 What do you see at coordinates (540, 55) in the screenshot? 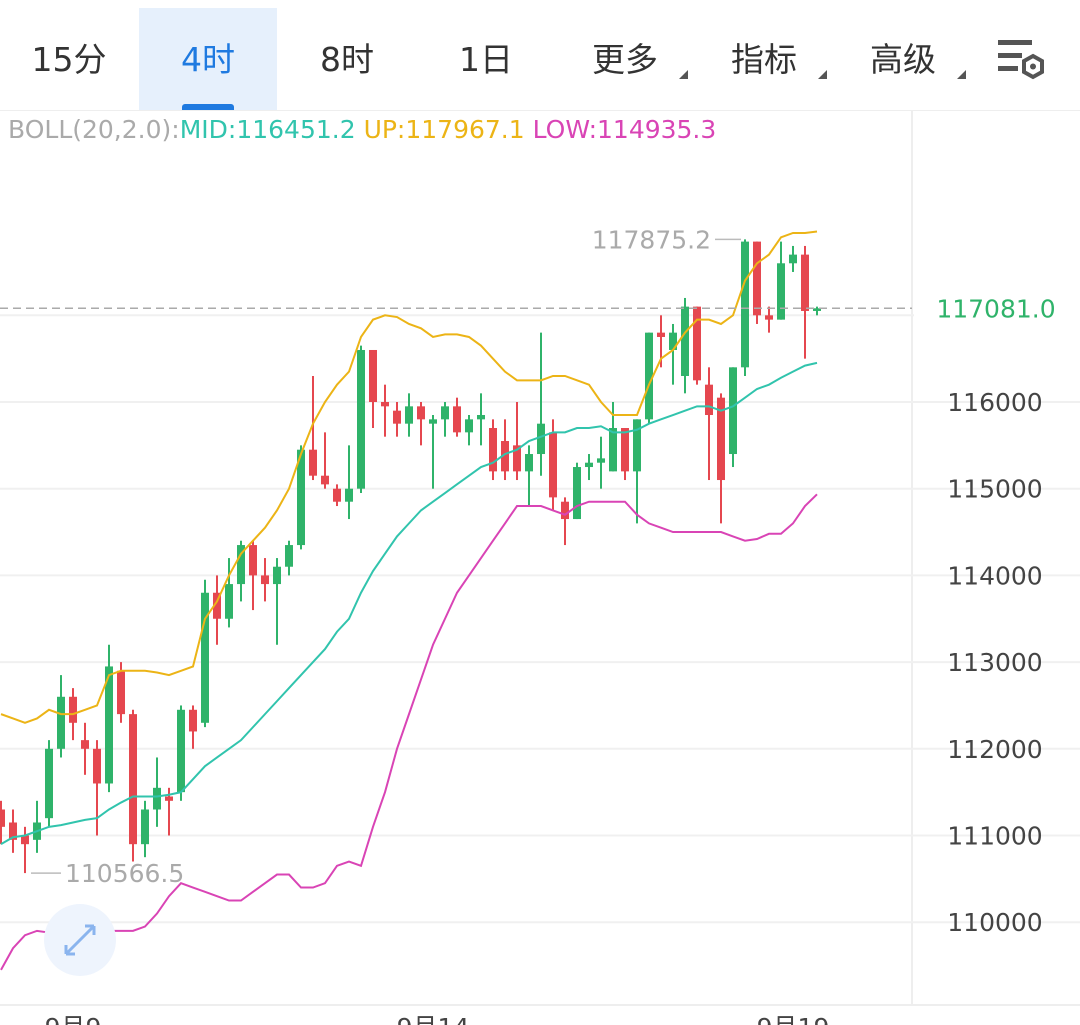
I see `tab-bar: 15分 4时 8时 1日 更多 指标 高级` at bounding box center [540, 55].